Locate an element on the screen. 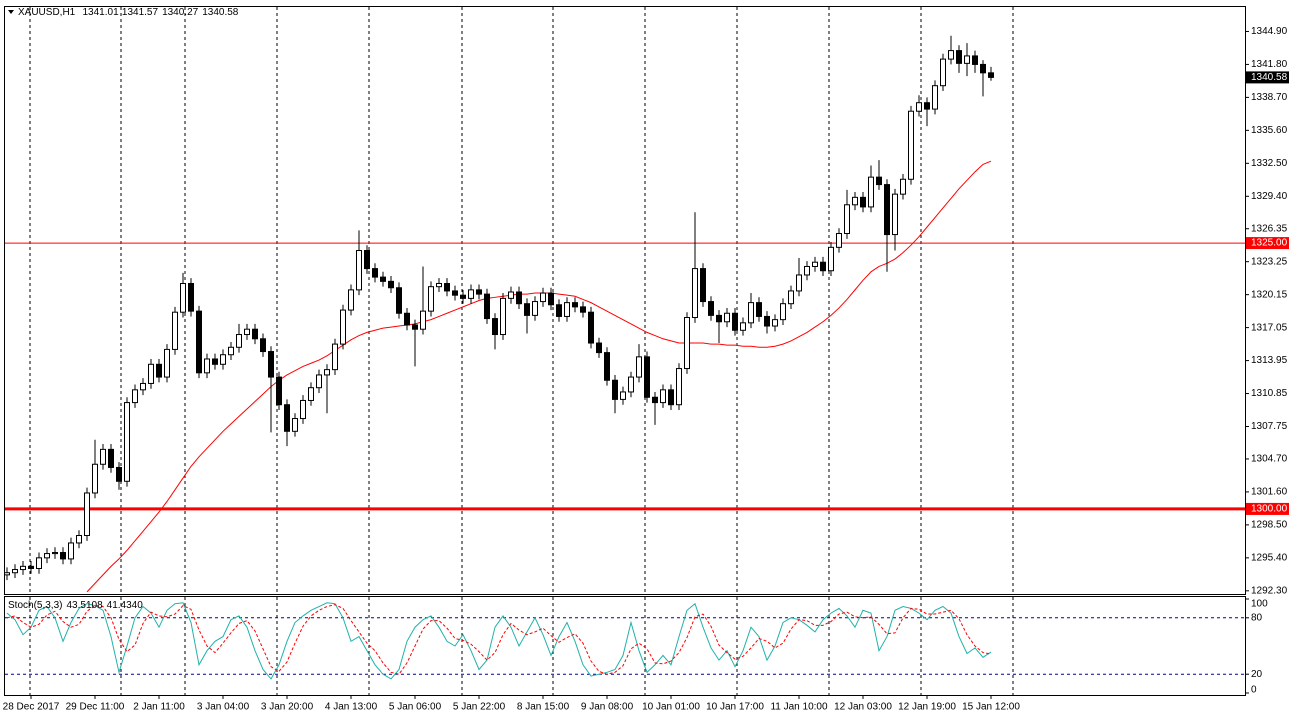 The image size is (1290, 719). x-tick-label: 10 Jan 01:00 is located at coordinates (671, 707).